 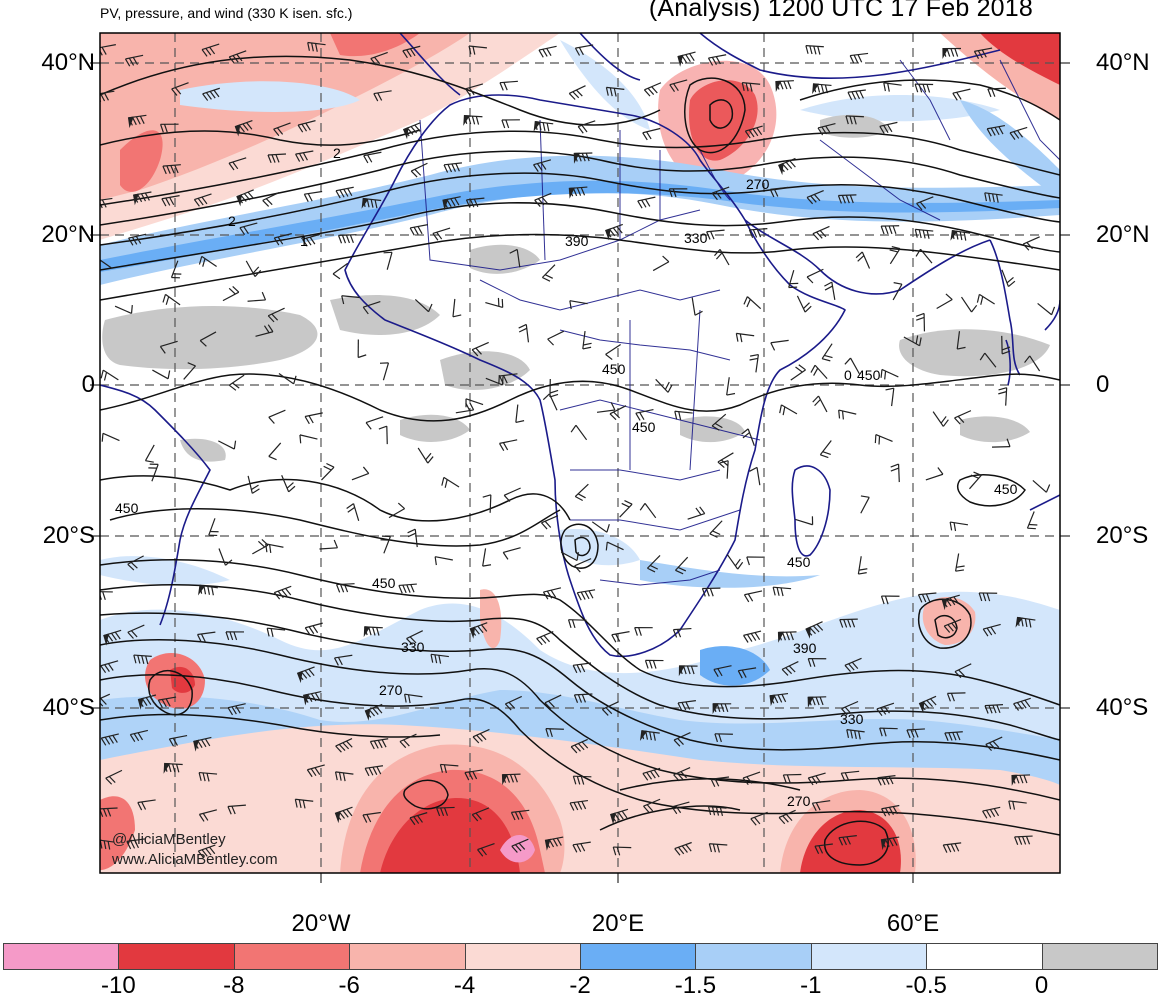 What do you see at coordinates (349, 986) in the screenshot?
I see `colorbar-label: -6` at bounding box center [349, 986].